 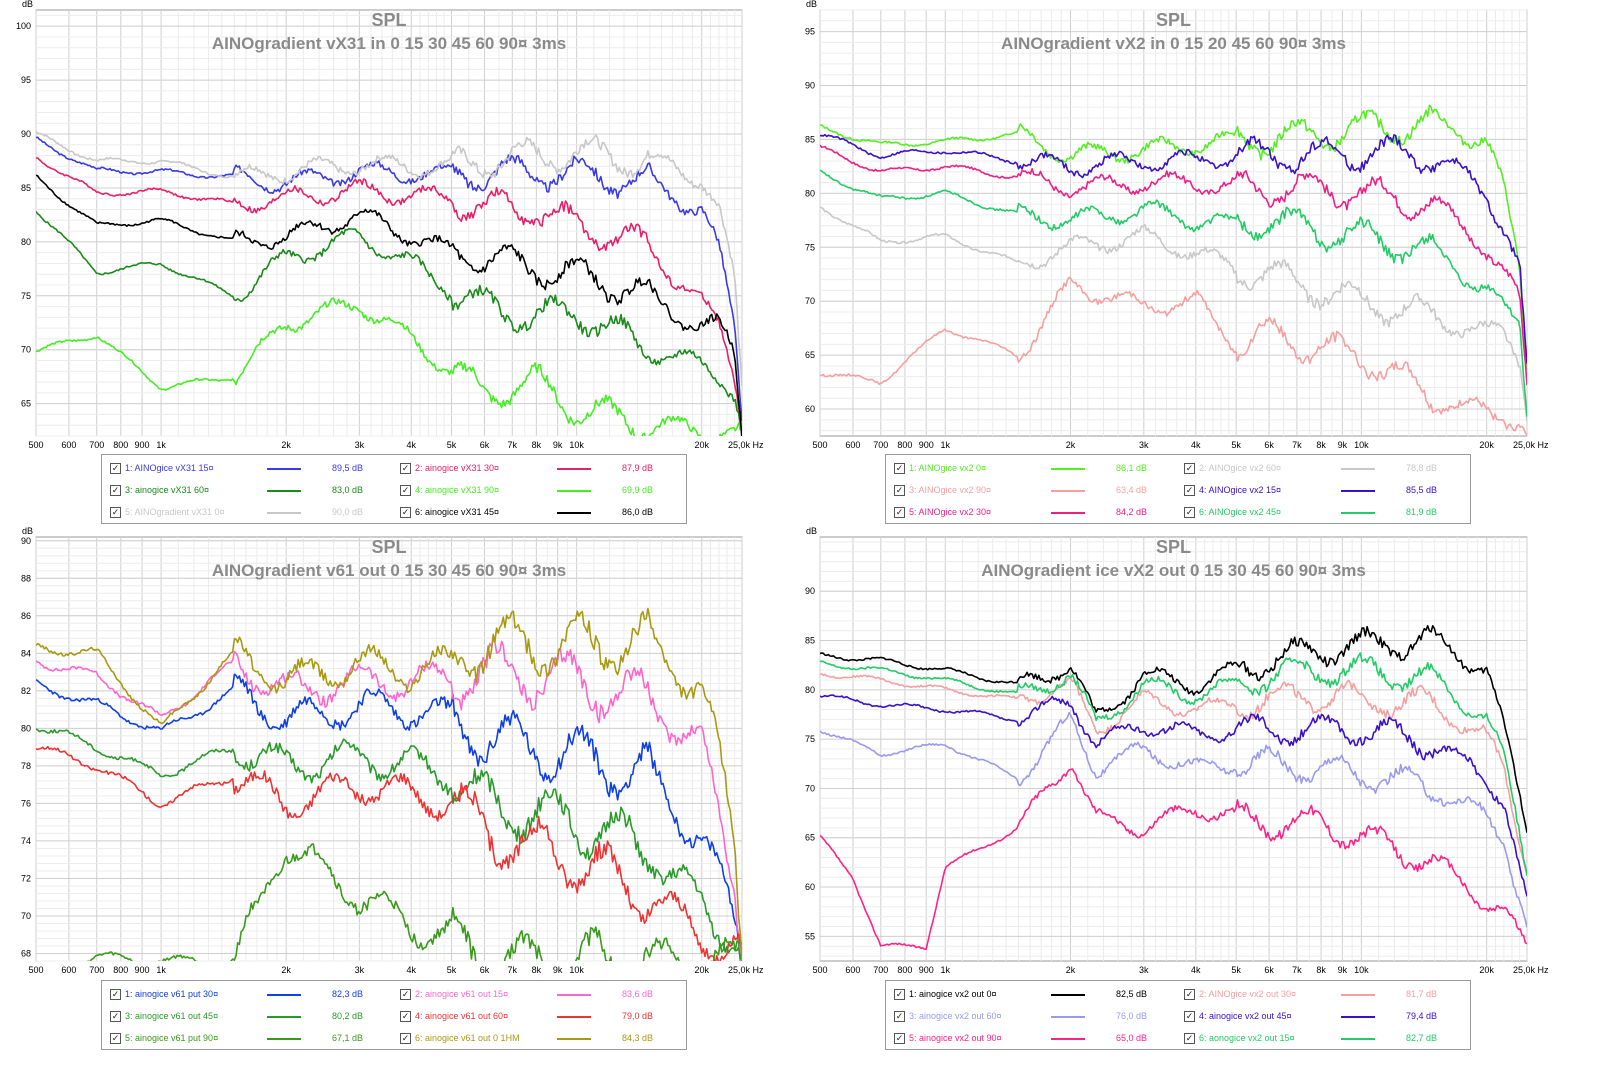 I want to click on x-tick-label: 6k, so click(x=1269, y=445).